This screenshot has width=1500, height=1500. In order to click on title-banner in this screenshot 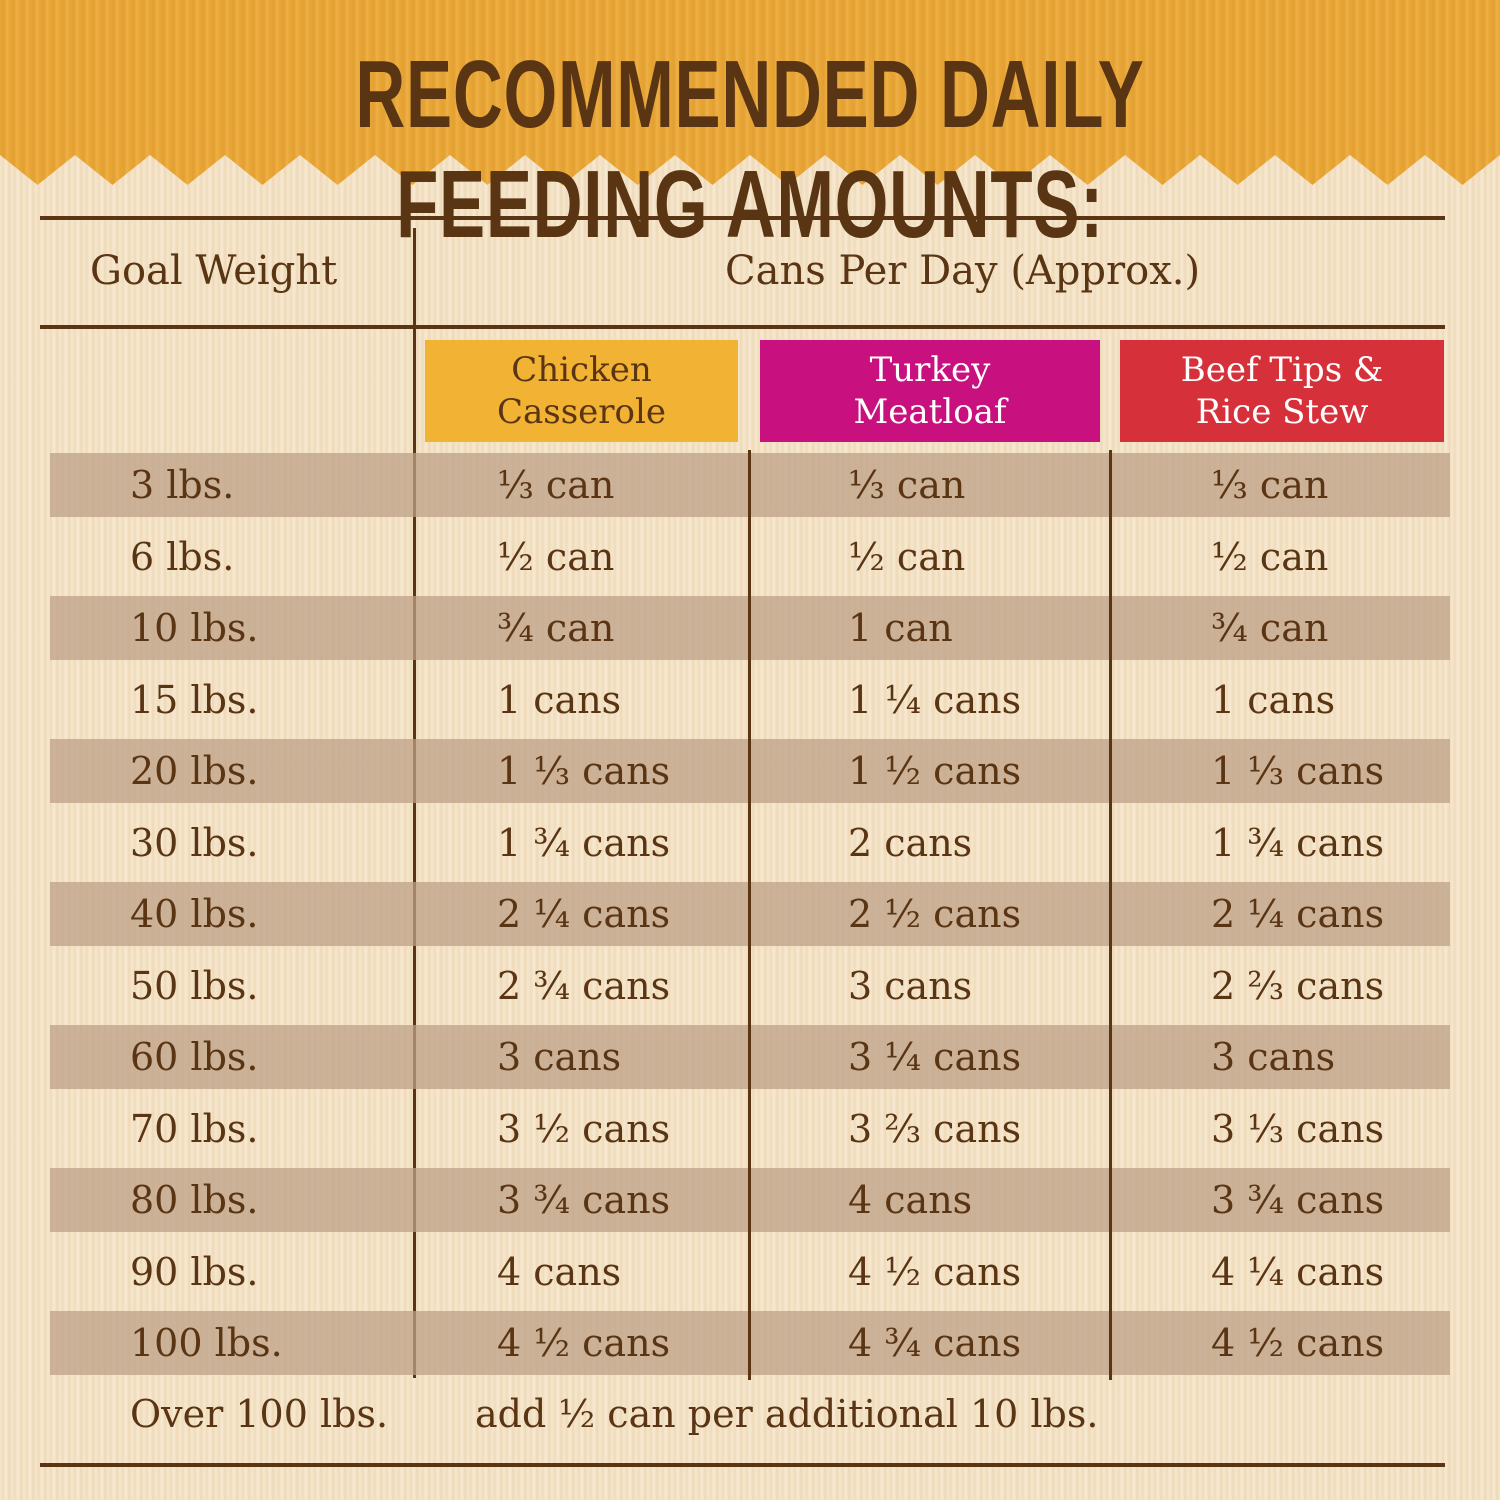, I will do `click(750, 92)`.